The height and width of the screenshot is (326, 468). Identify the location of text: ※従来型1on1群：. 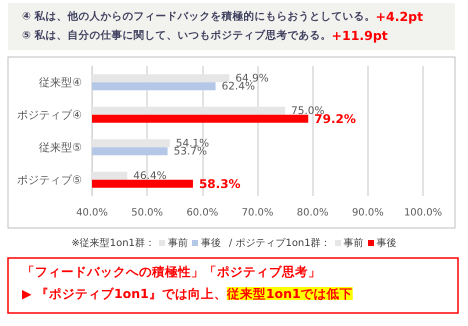
(113, 243).